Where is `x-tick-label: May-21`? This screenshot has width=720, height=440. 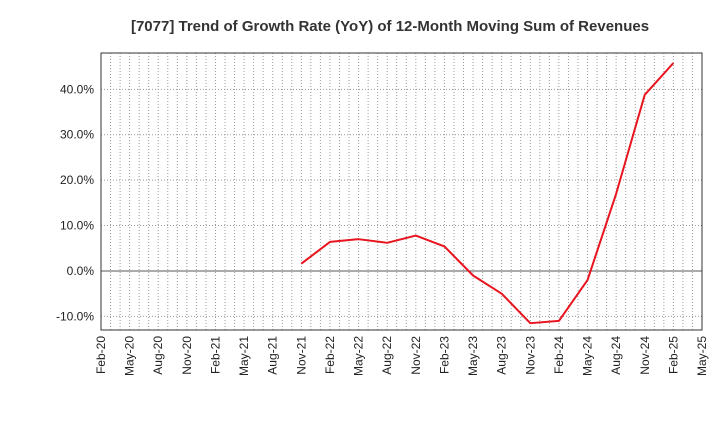 x-tick-label: May-21 is located at coordinates (244, 356).